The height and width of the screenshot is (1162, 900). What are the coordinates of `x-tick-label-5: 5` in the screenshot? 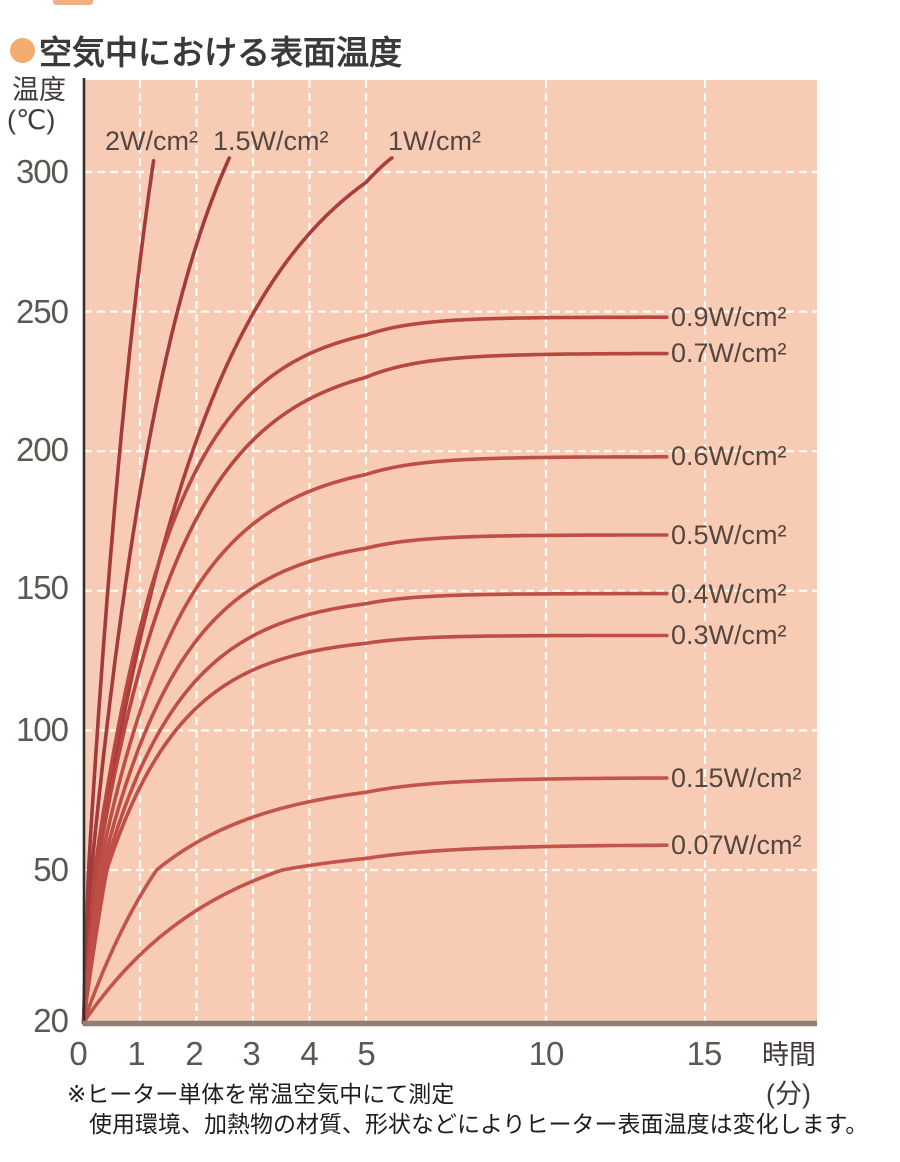 It's located at (366, 1053).